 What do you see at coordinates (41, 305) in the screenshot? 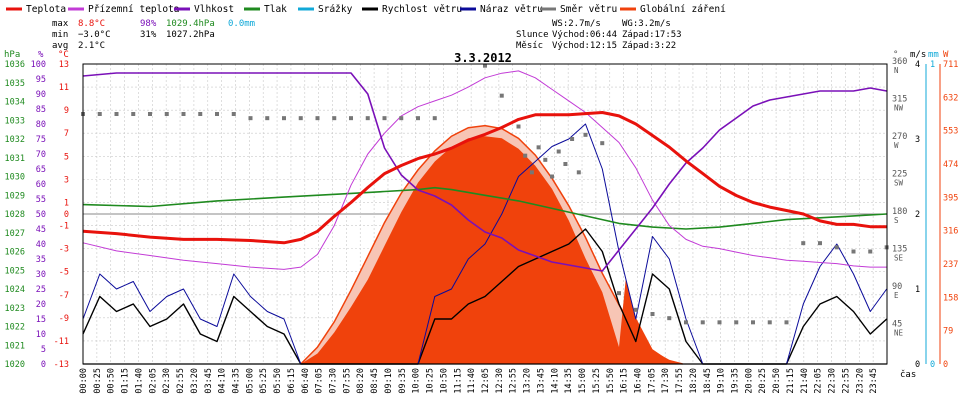
I see `humidity-tick-label: 20` at bounding box center [41, 305].